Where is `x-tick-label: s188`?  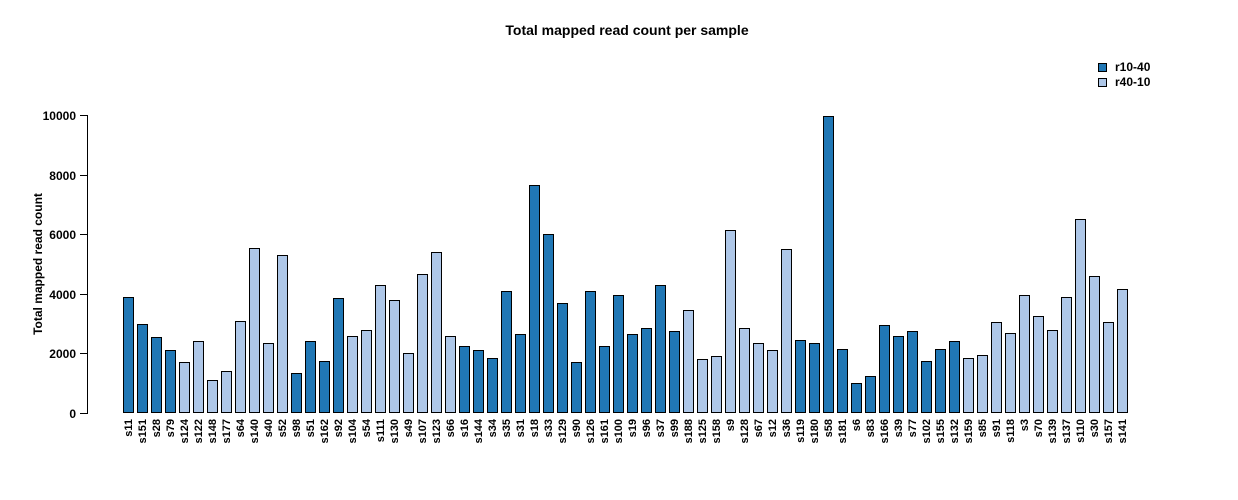
x-tick-label: s188 is located at coordinates (689, 431).